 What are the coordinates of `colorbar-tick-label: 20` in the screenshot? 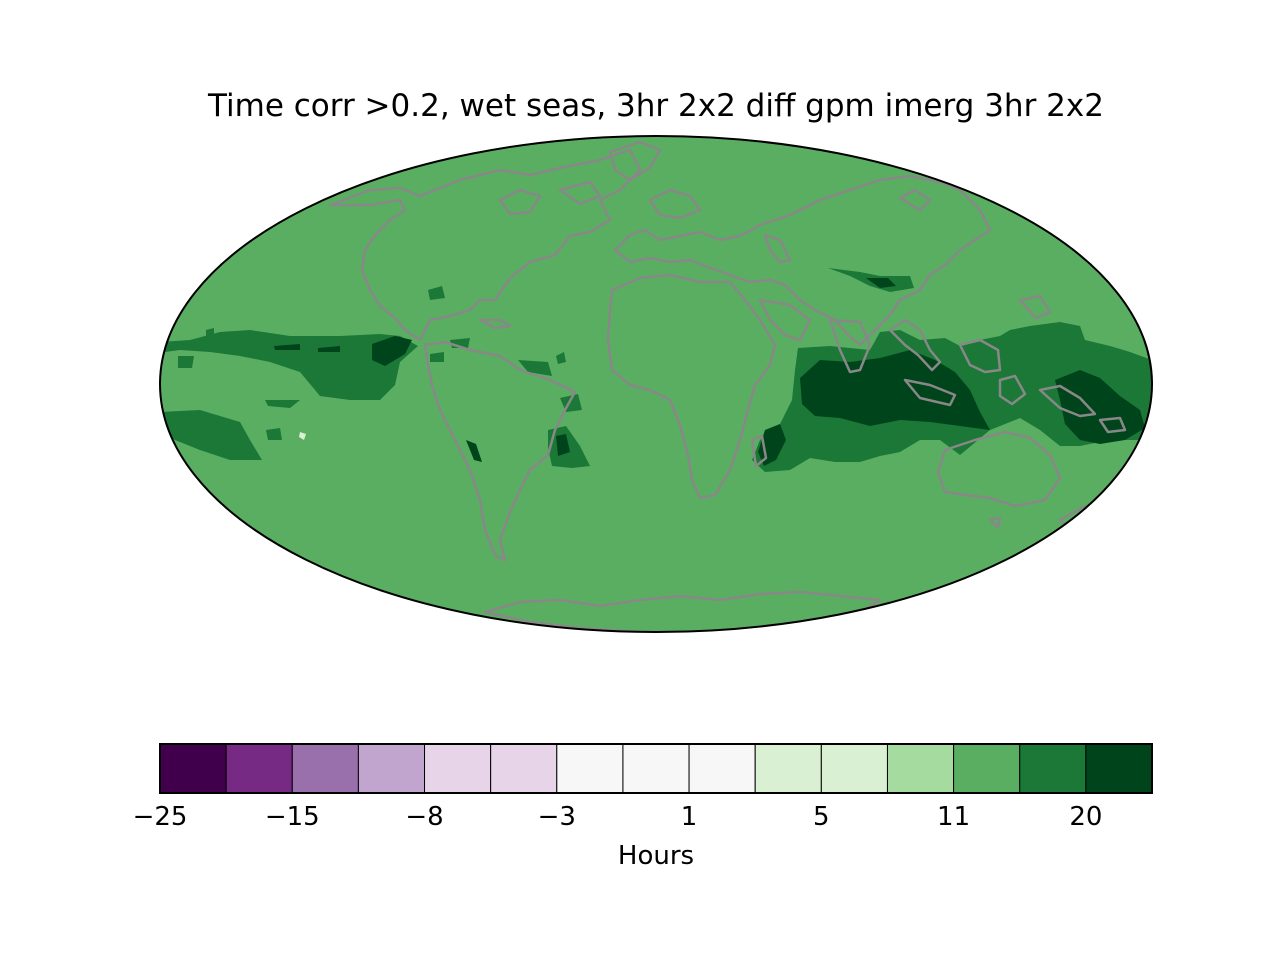 It's located at (1085, 817).